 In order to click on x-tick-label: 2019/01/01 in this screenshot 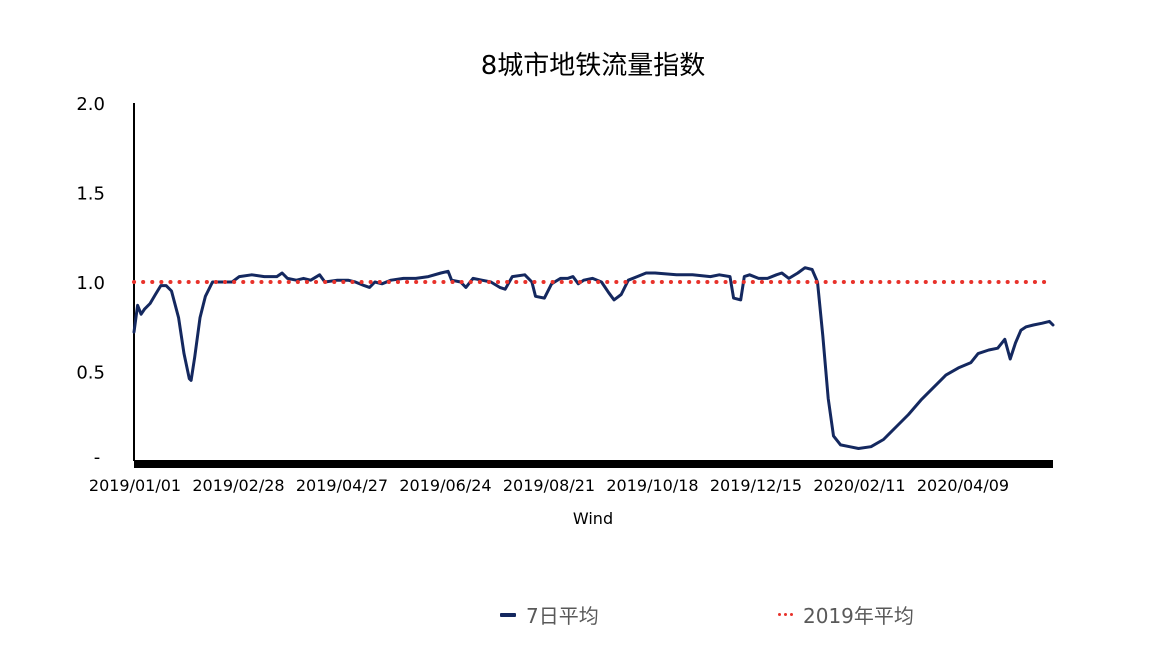, I will do `click(135, 485)`.